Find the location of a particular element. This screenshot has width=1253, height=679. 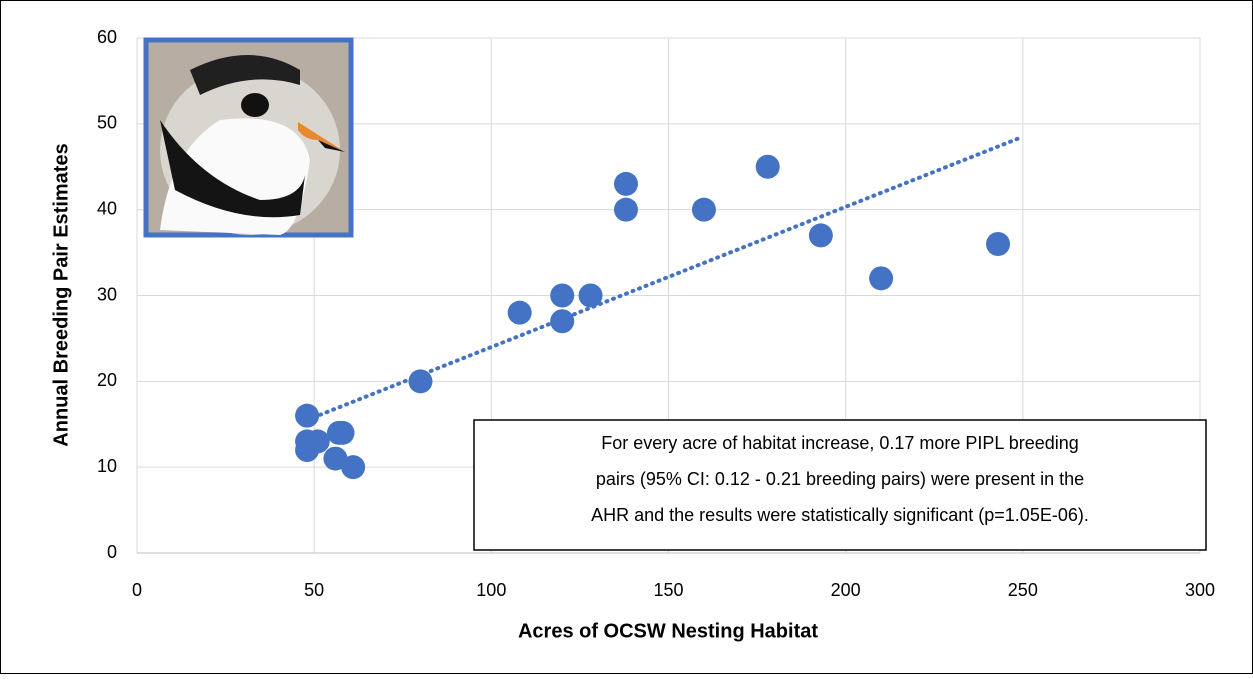

x-tick-label: 50 is located at coordinates (314, 590).